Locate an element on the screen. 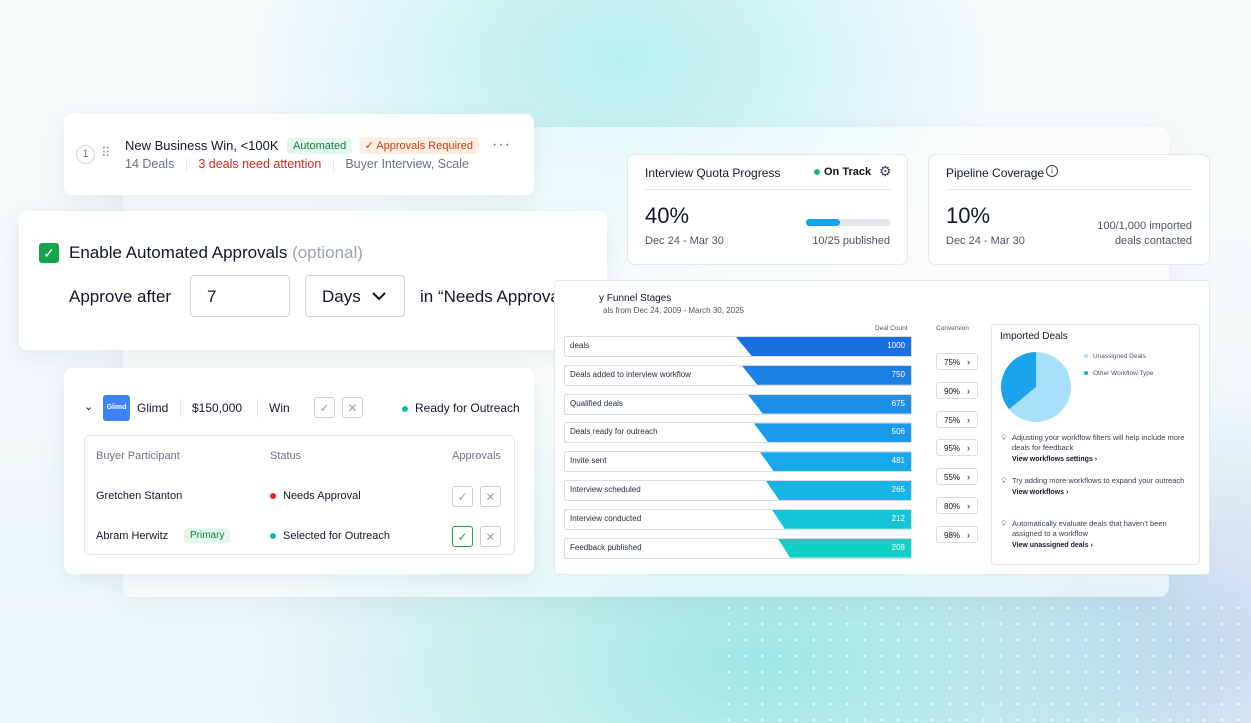 The height and width of the screenshot is (723, 1251). coverage-note-line1: 100/1,000 imported is located at coordinates (1144, 226).